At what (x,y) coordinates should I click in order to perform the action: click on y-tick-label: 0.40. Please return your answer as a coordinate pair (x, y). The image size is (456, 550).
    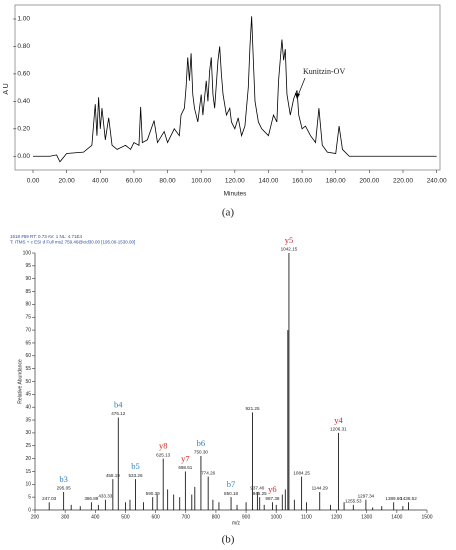
    Looking at the image, I should click on (23, 101).